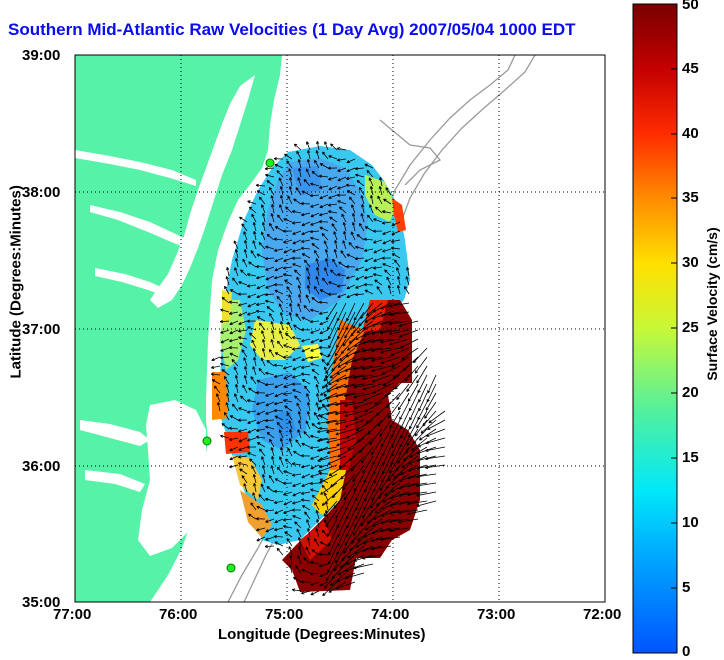  Describe the element at coordinates (16, 282) in the screenshot. I see `y-axis-label: Latitude (Degrees:Minutes)` at that location.